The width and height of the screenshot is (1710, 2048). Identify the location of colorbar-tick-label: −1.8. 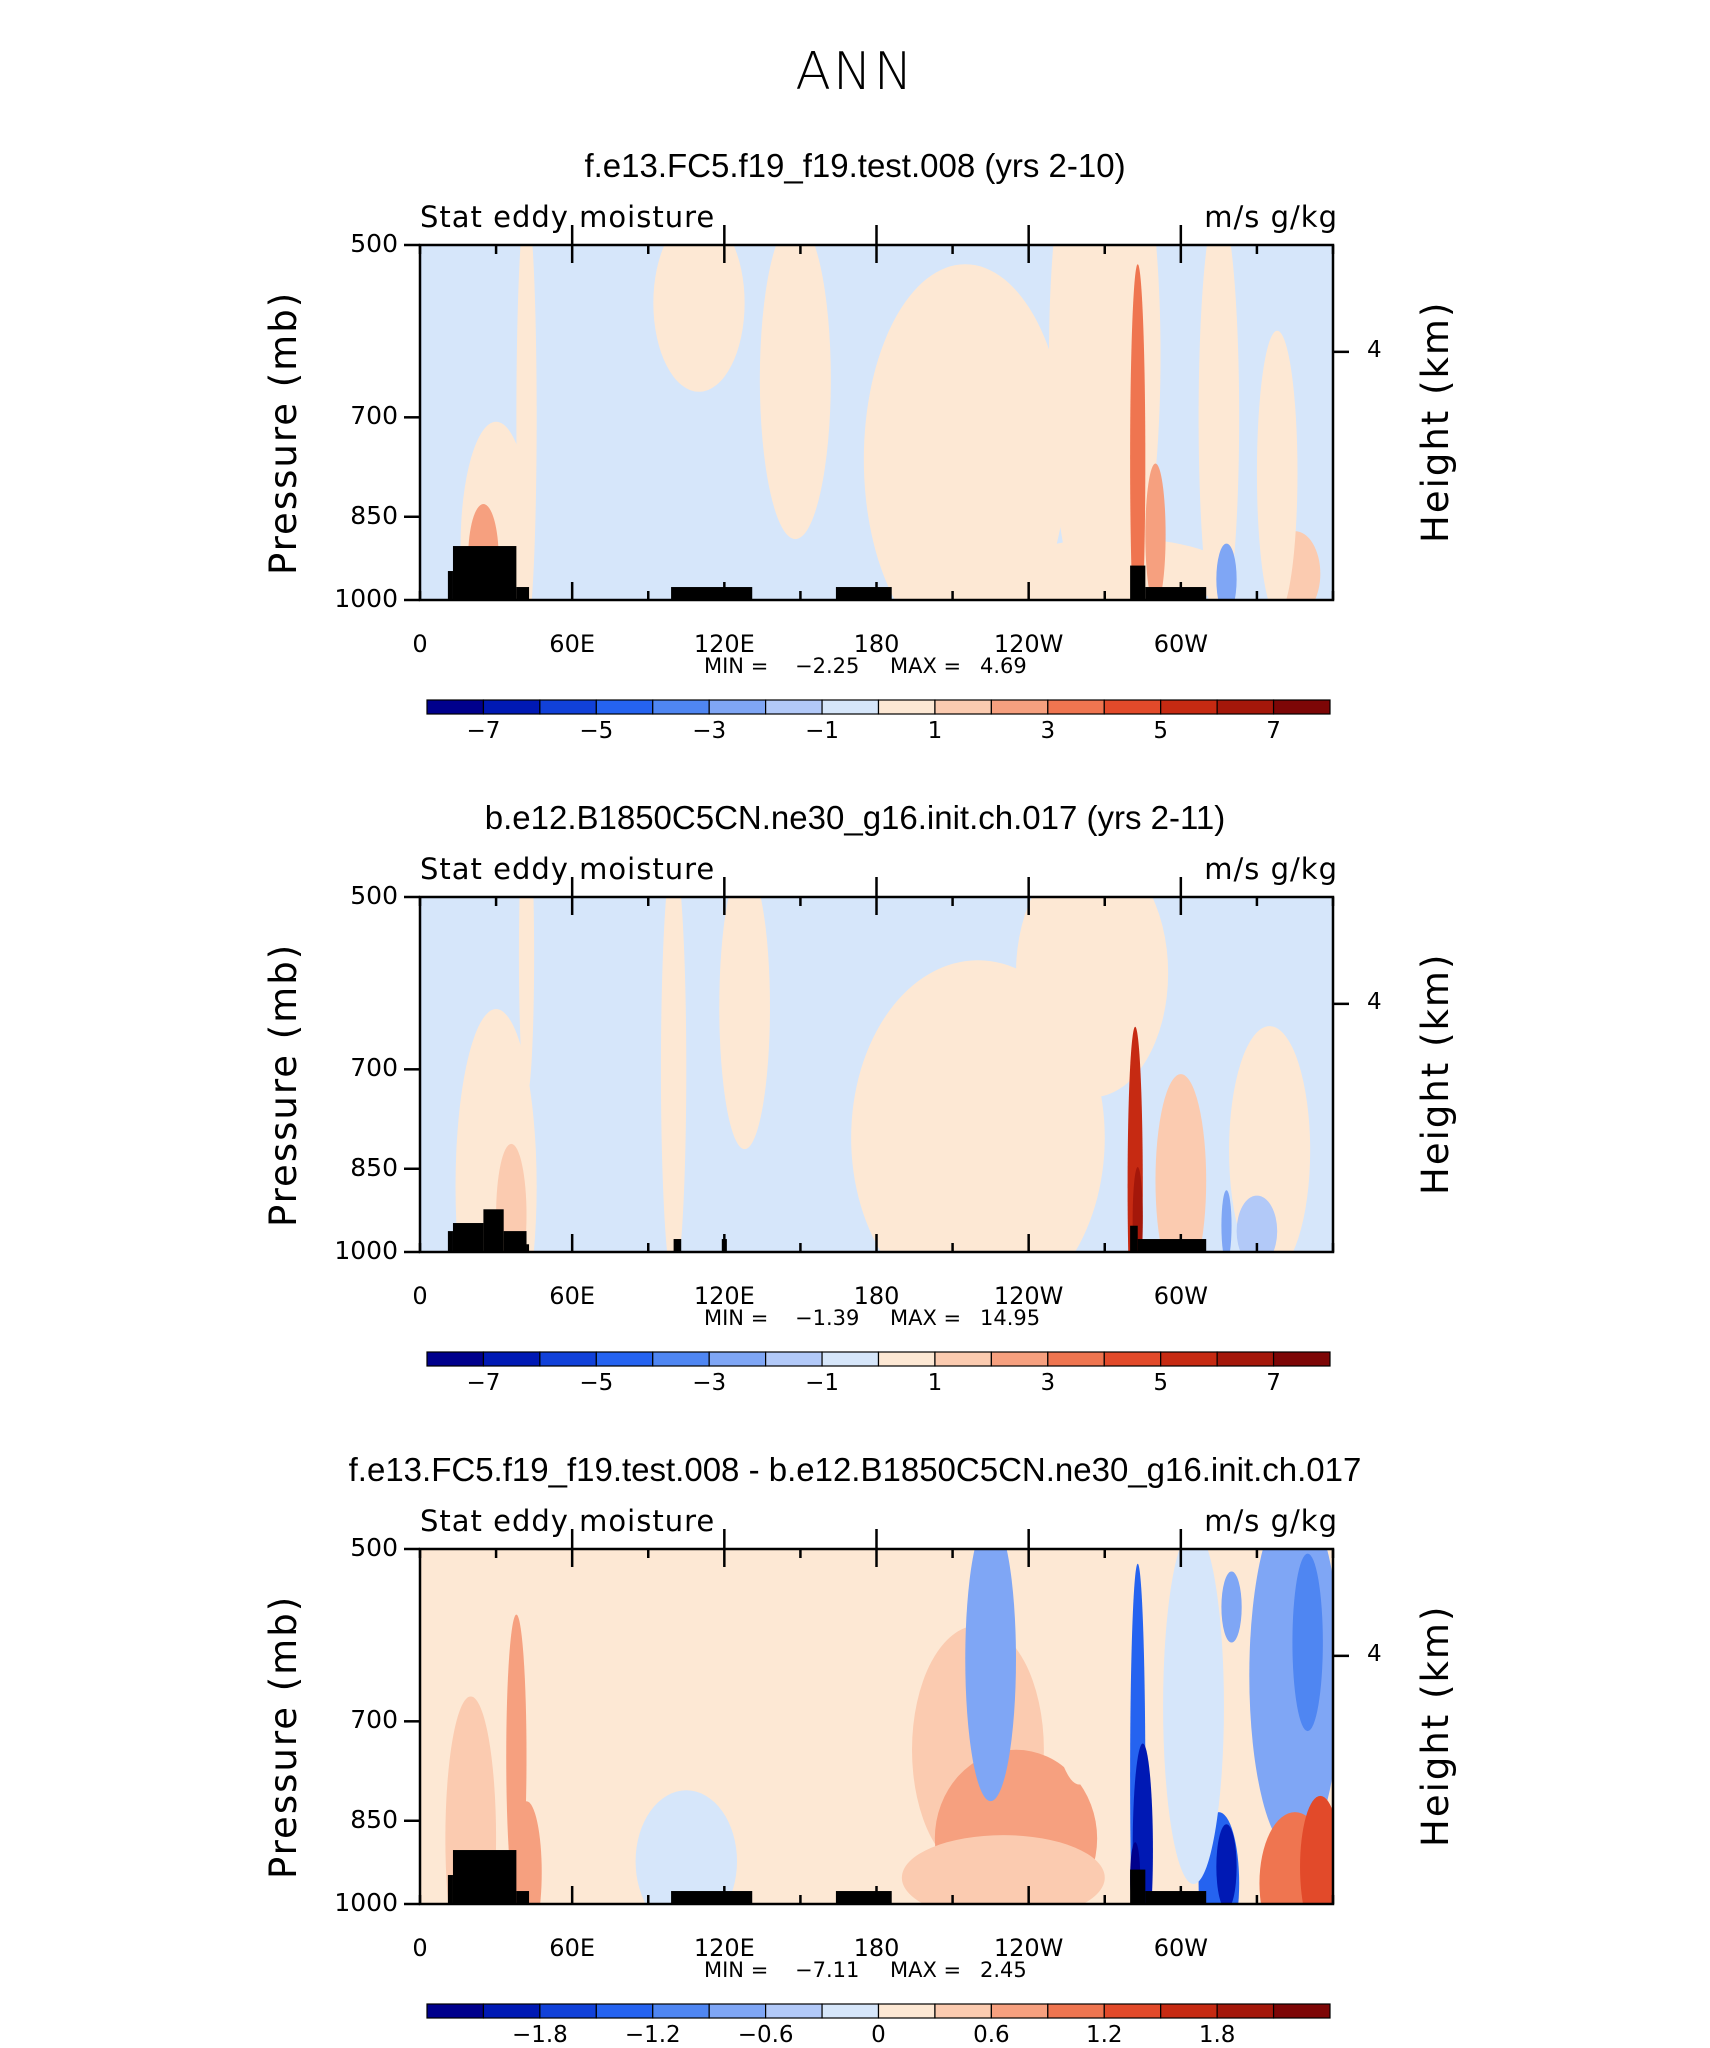
(539, 2035).